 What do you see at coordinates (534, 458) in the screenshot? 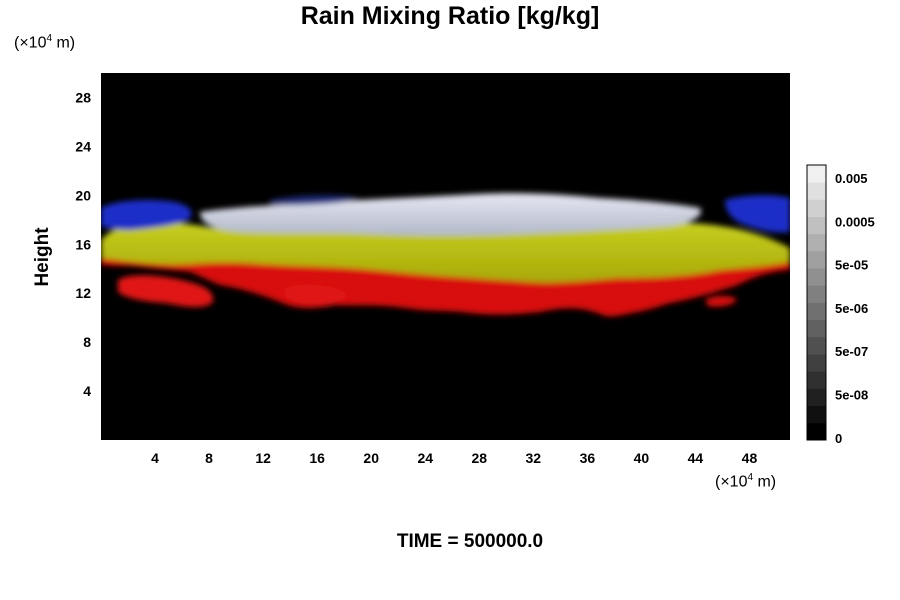
I see `x-tick-label: 32` at bounding box center [534, 458].